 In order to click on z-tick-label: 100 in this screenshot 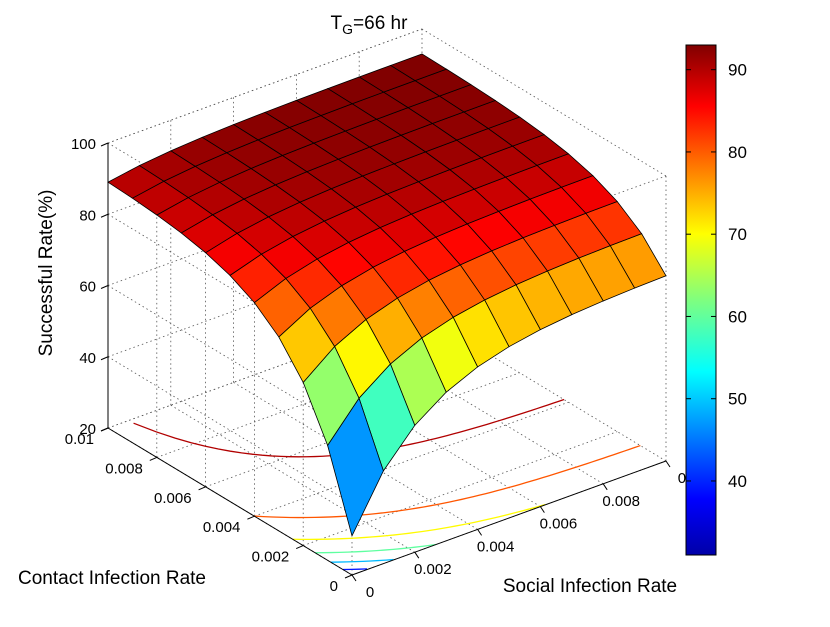, I will do `click(83, 144)`.